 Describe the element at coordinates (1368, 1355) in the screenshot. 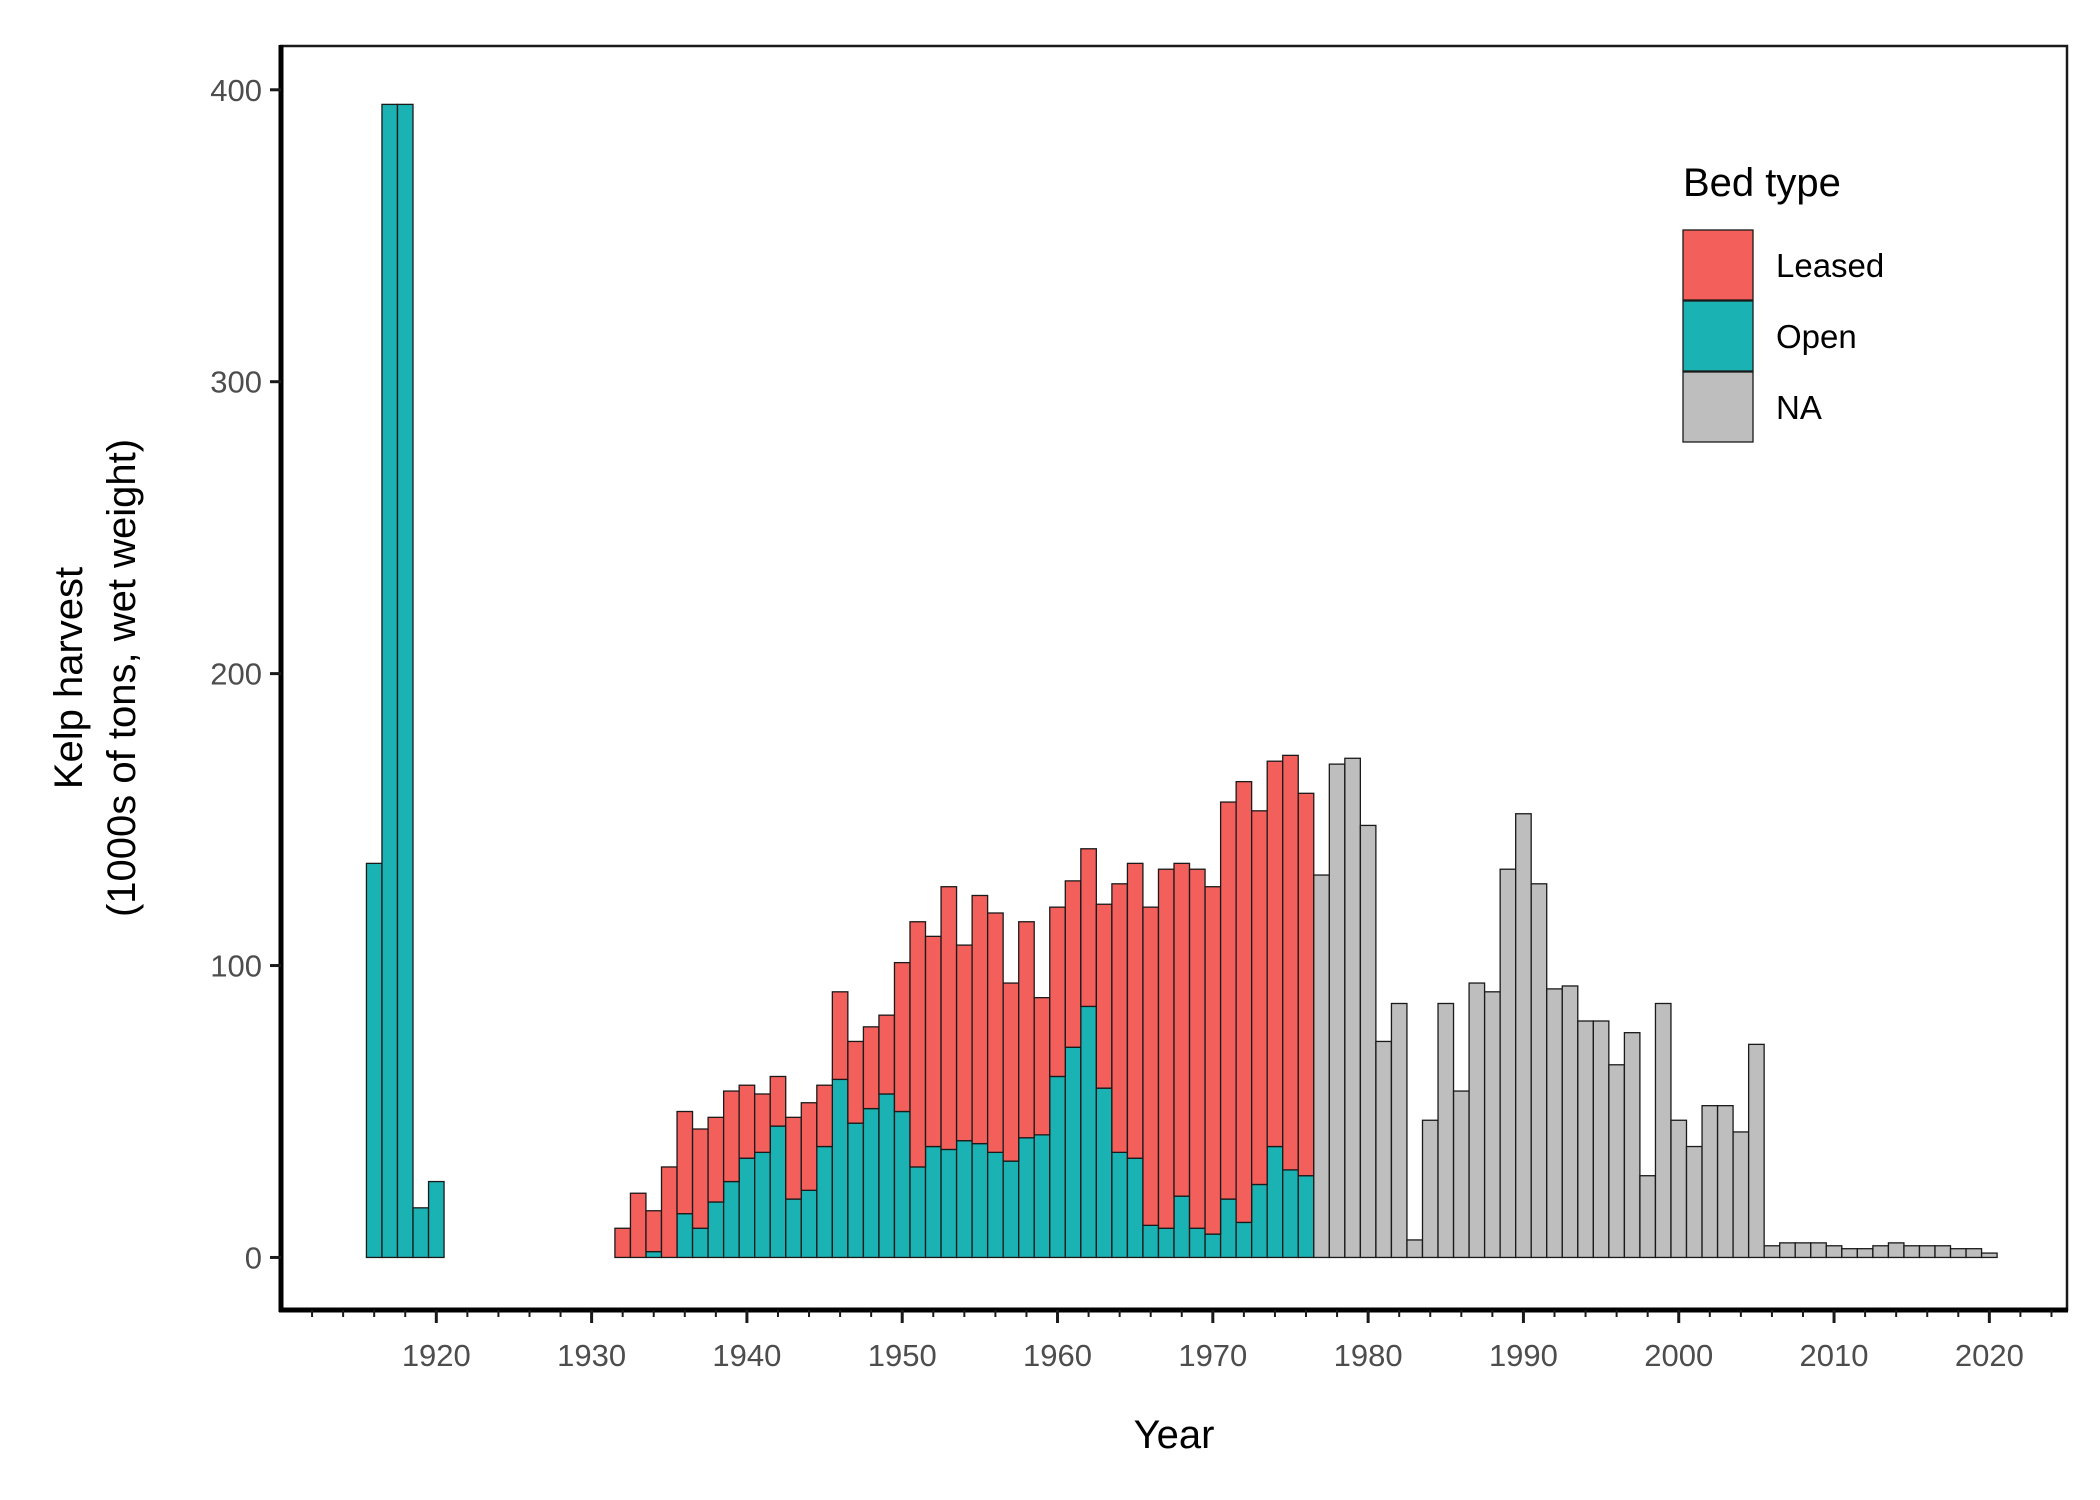

I see `x-tick-label-1980: 1980` at that location.